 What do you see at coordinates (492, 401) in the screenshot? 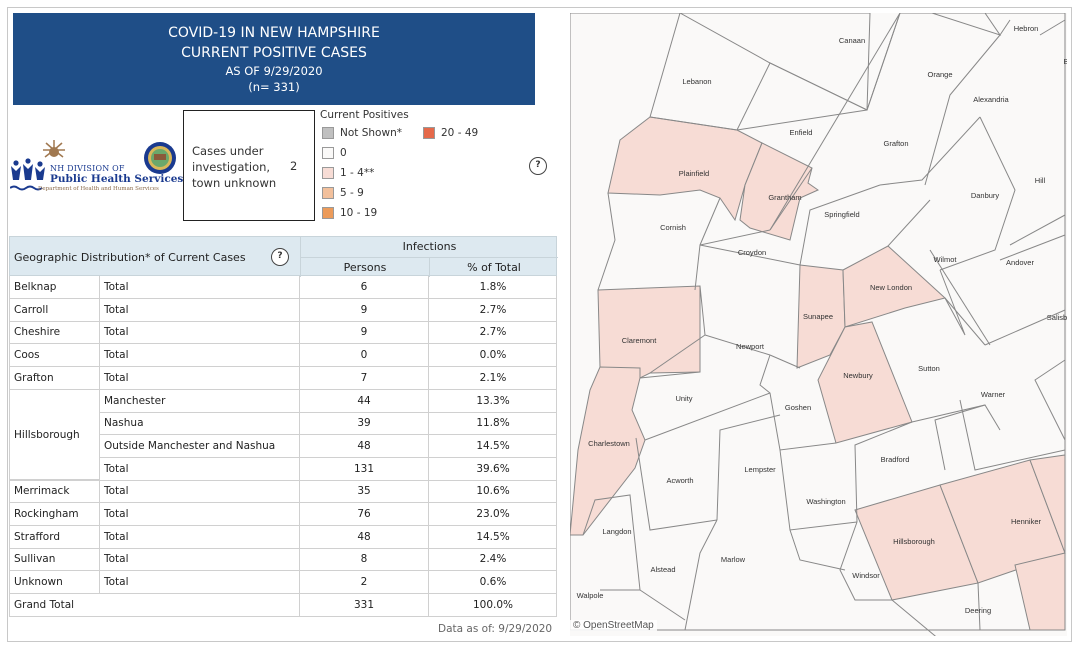
I see `pct-total-cell: 13.3%` at bounding box center [492, 401].